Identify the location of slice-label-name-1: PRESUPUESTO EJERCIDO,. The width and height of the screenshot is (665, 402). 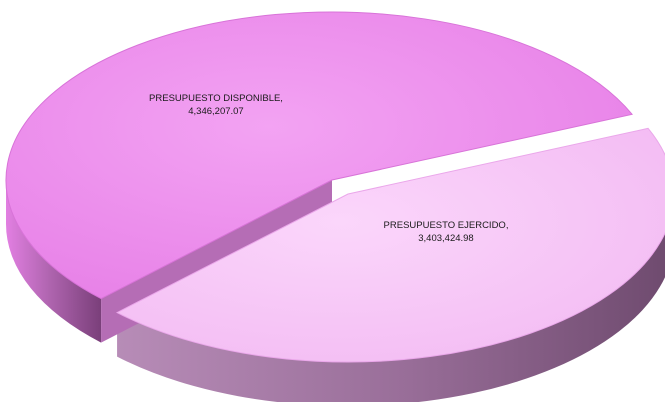
(446, 225).